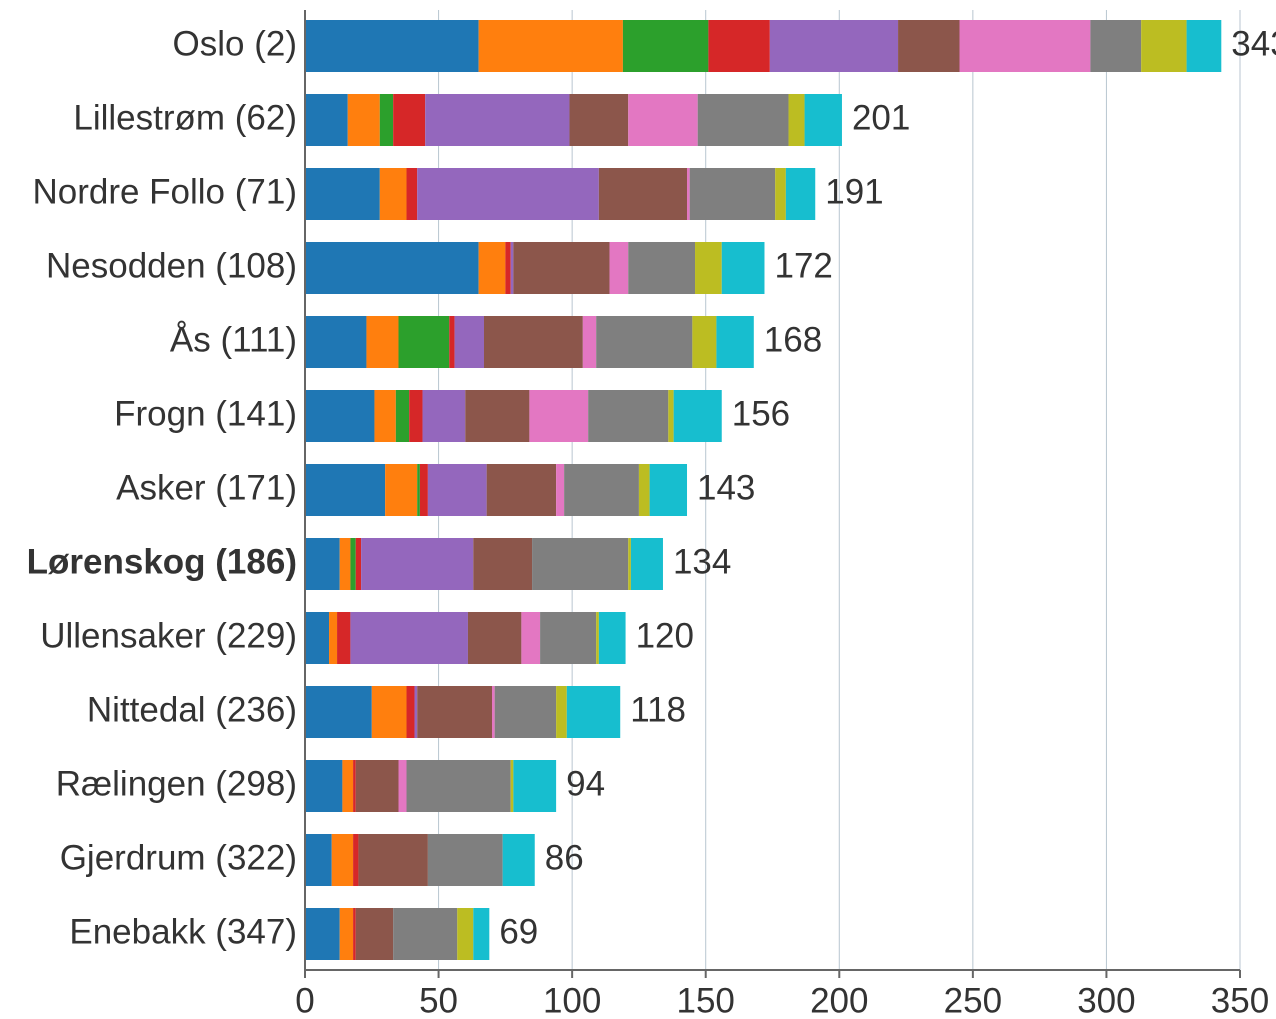  Describe the element at coordinates (233, 339) in the screenshot. I see `category-label: Ås (111)` at that location.